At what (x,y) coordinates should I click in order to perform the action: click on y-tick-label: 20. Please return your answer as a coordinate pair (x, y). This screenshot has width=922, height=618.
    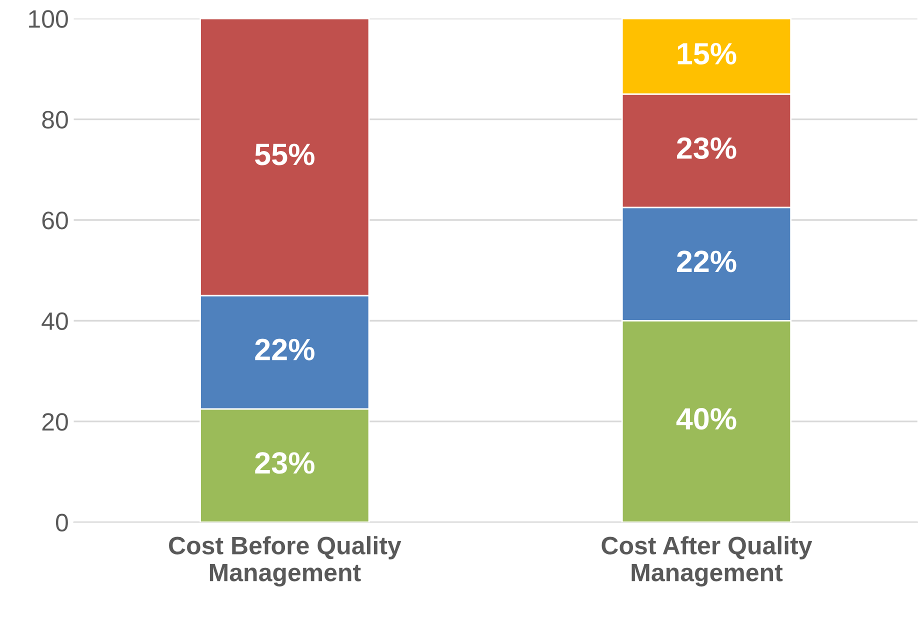
    Looking at the image, I should click on (55, 422).